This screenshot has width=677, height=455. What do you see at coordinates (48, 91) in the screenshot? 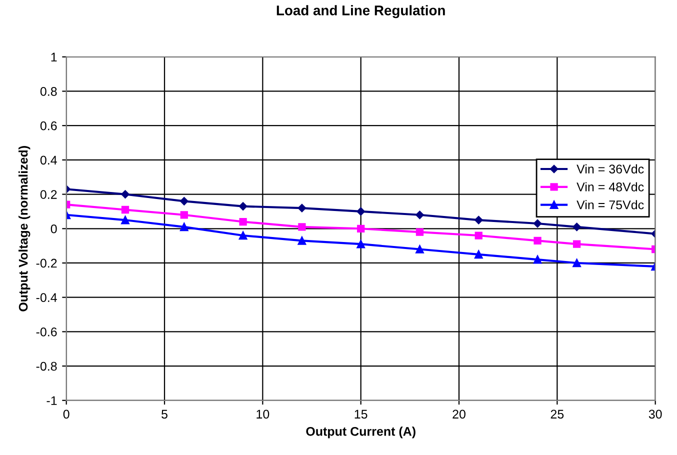
I see `y-tick-label: 0.8` at bounding box center [48, 91].